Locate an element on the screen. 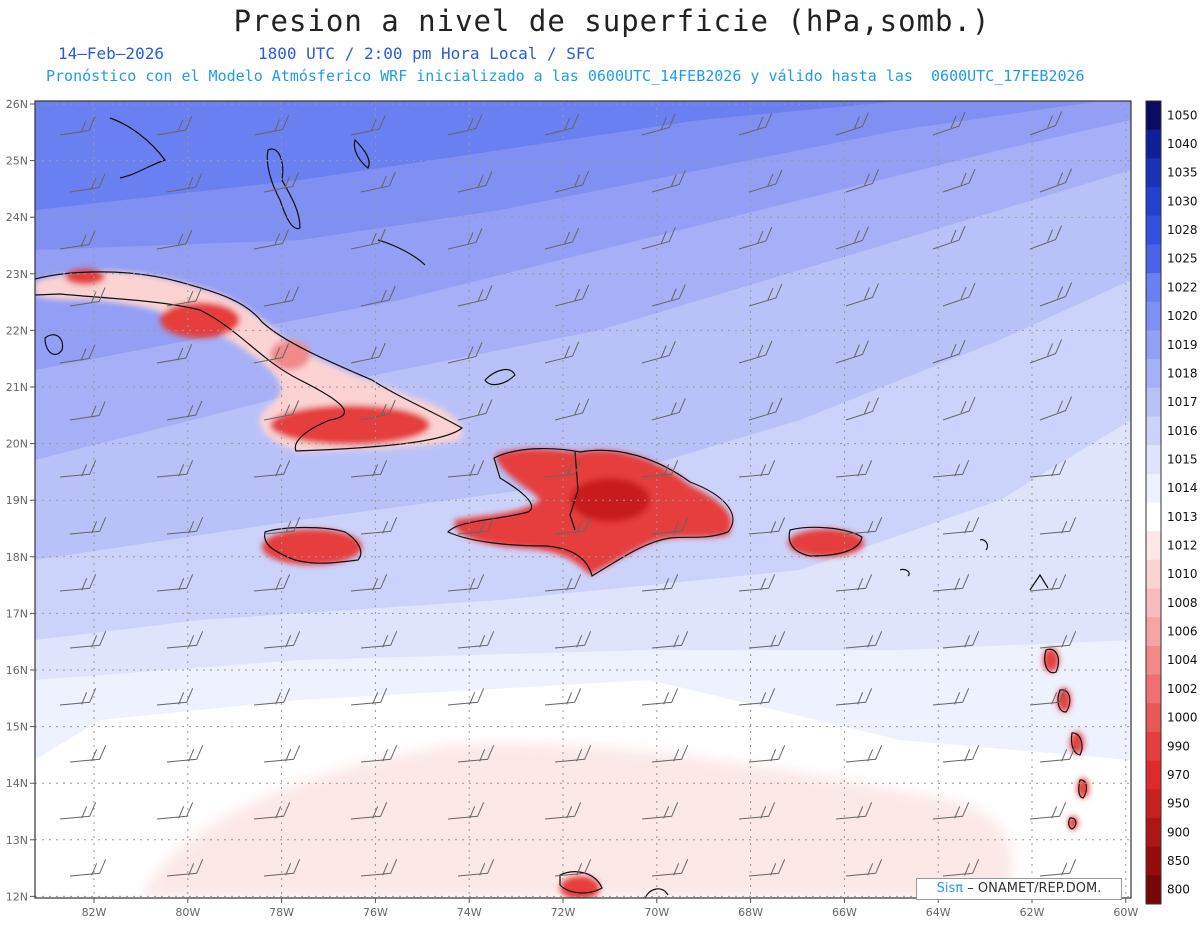 The image size is (1200, 927). valid-time-label: 1800 UTC / 2:00 pm Hora Local / SFC is located at coordinates (427, 53).